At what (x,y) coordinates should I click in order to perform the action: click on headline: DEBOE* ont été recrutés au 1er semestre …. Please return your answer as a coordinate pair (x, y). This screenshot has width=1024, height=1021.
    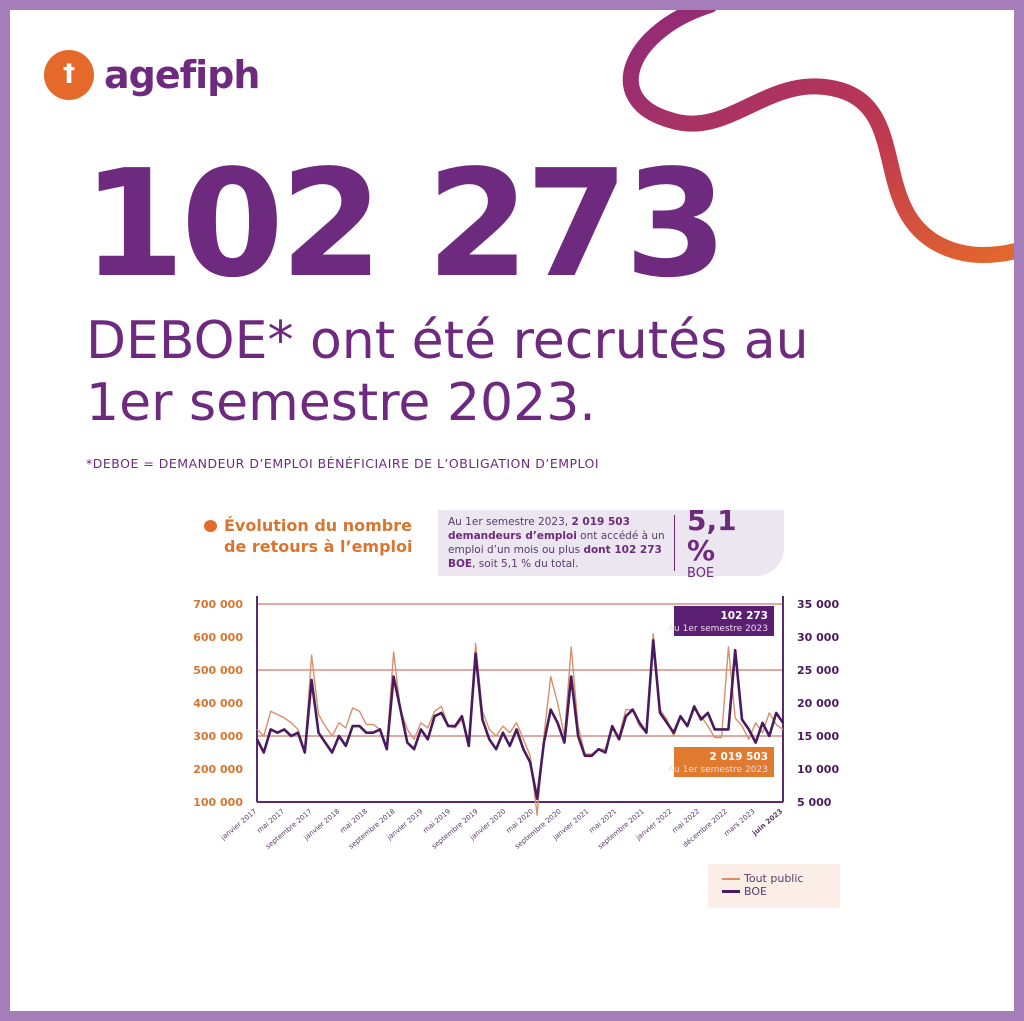
    Looking at the image, I should click on (447, 372).